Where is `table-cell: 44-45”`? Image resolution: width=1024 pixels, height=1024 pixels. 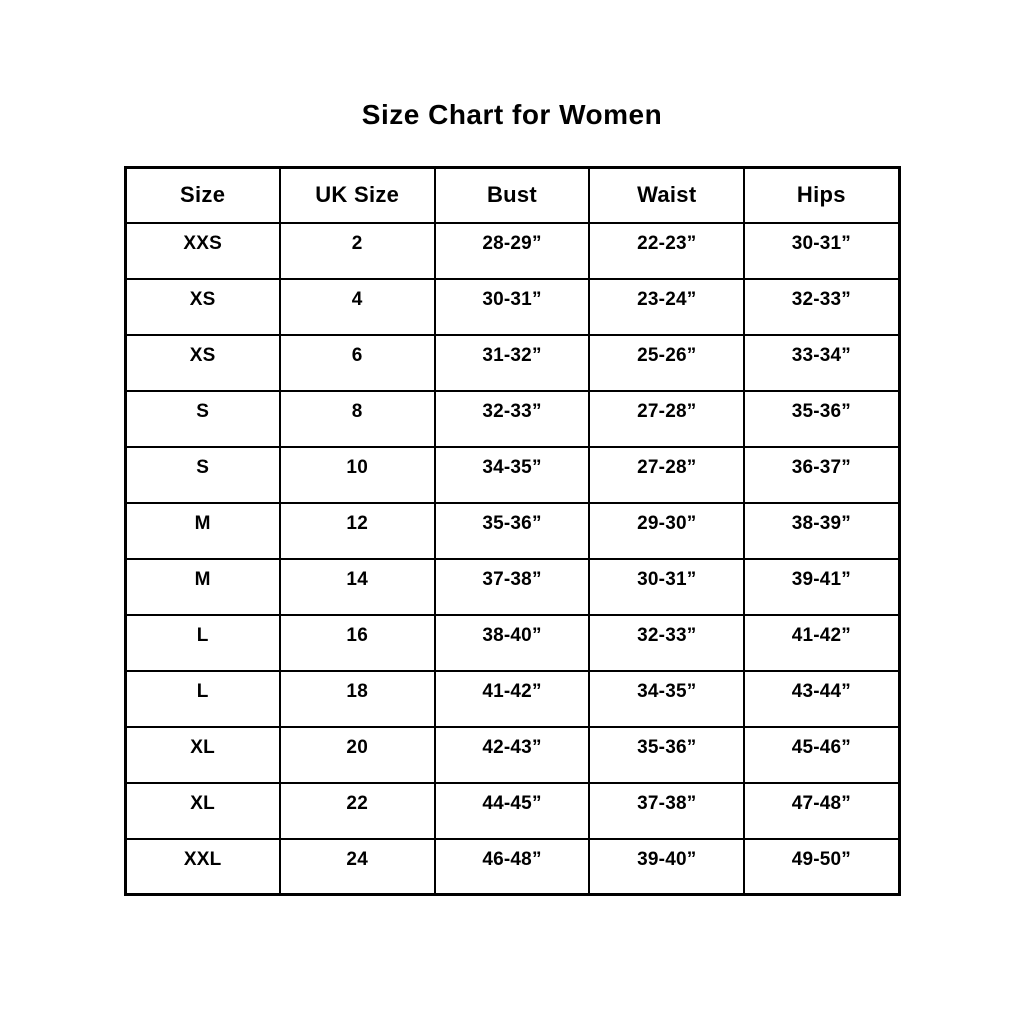
table-cell: 44-45” is located at coordinates (512, 810).